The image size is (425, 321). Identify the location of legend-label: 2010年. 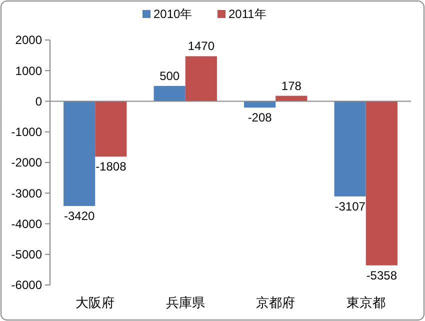
(173, 14).